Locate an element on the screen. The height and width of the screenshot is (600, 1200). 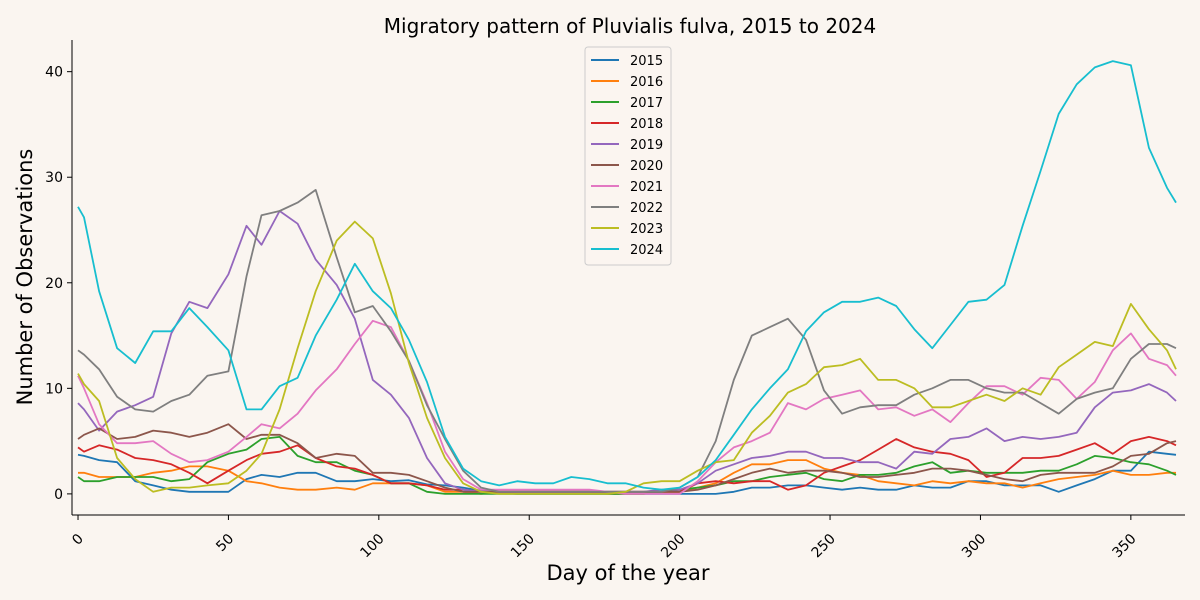
y-tick-label: 30 is located at coordinates (54, 178).